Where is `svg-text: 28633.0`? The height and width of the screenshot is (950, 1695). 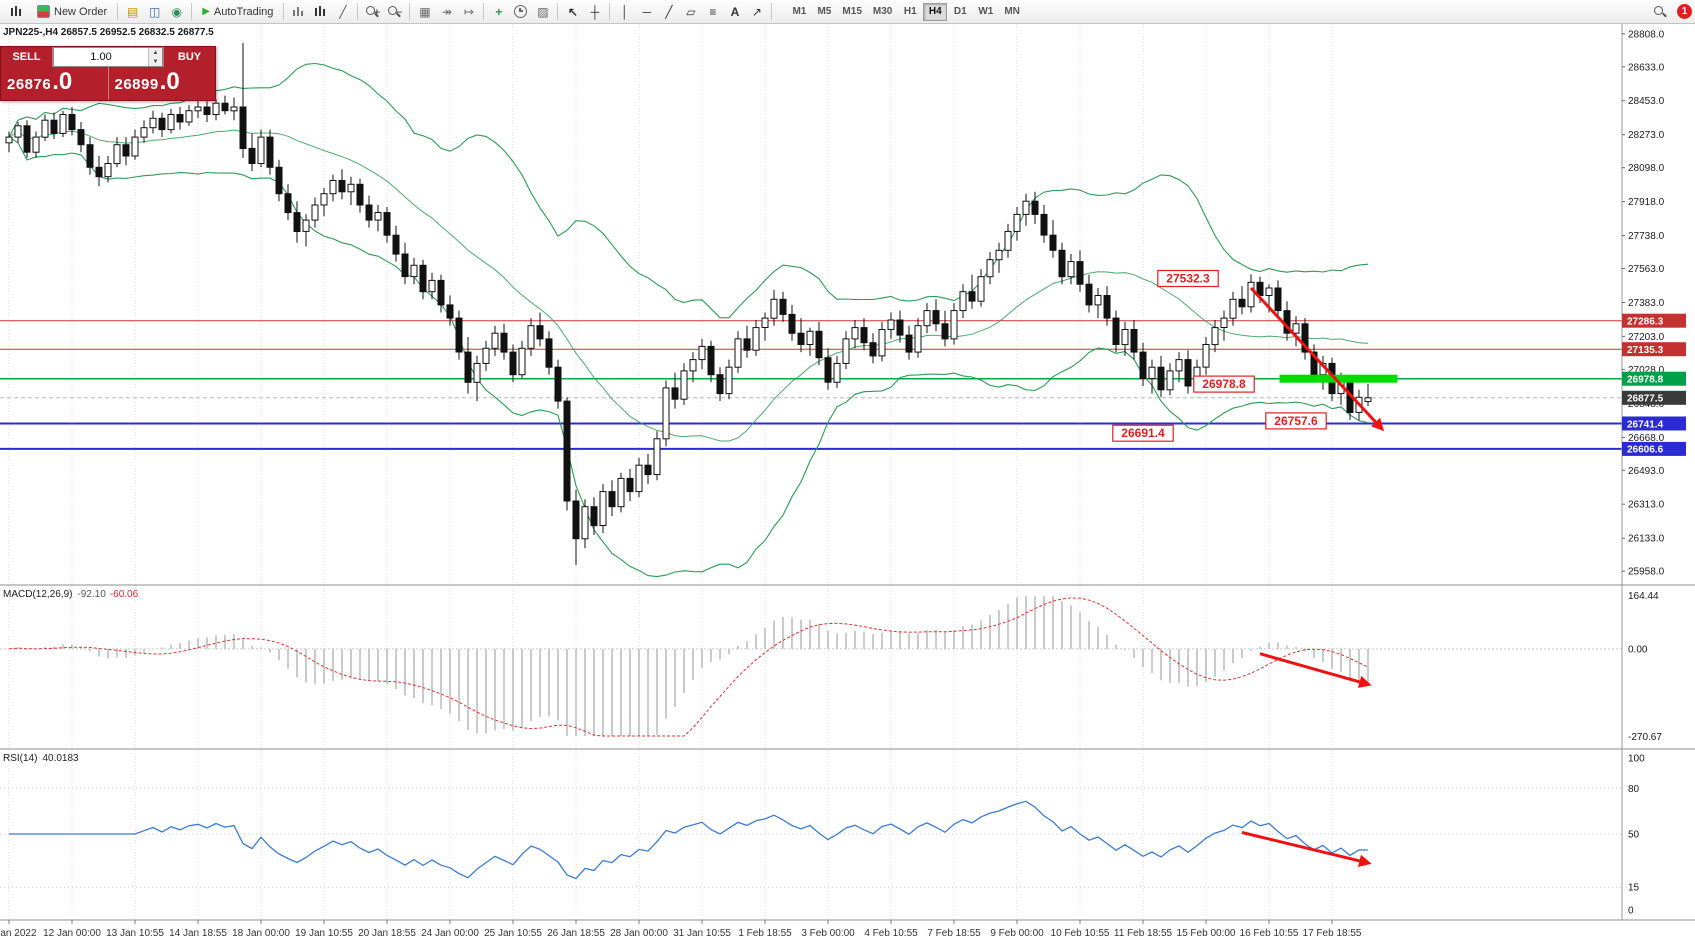
svg-text: 28633.0 is located at coordinates (1646, 67).